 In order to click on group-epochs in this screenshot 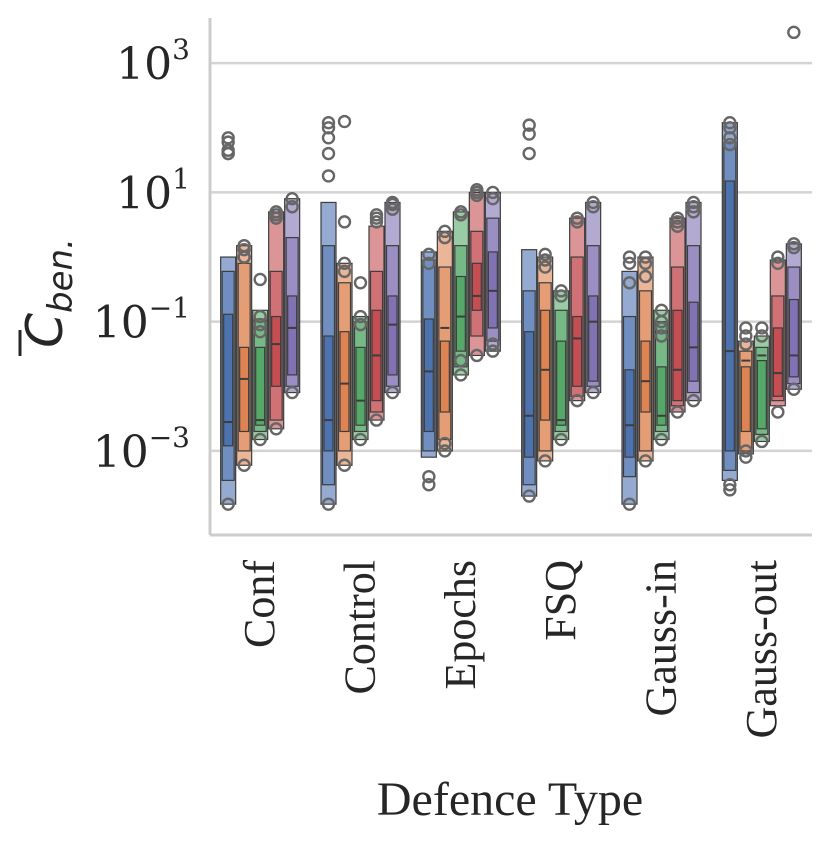, I will do `click(460, 337)`.